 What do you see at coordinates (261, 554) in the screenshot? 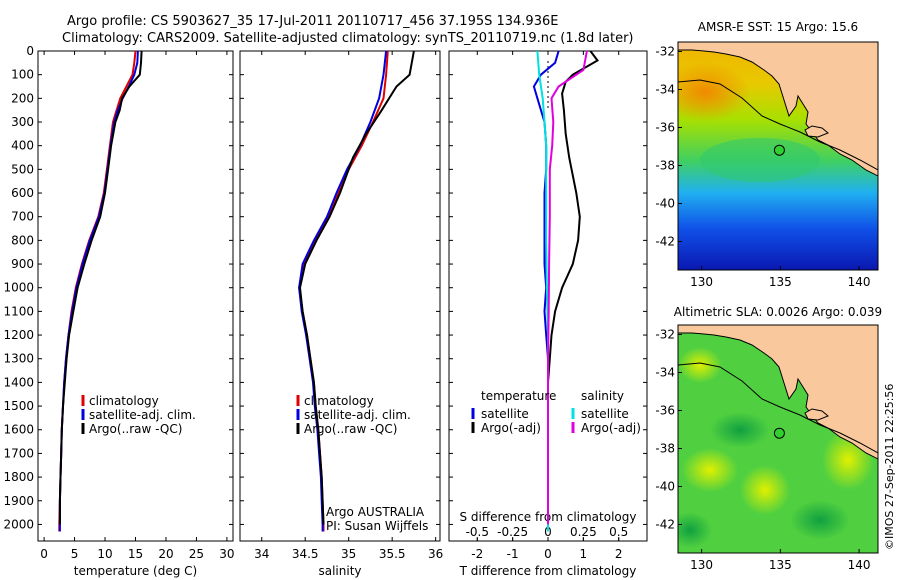
I see `x-tick-label: 34` at bounding box center [261, 554].